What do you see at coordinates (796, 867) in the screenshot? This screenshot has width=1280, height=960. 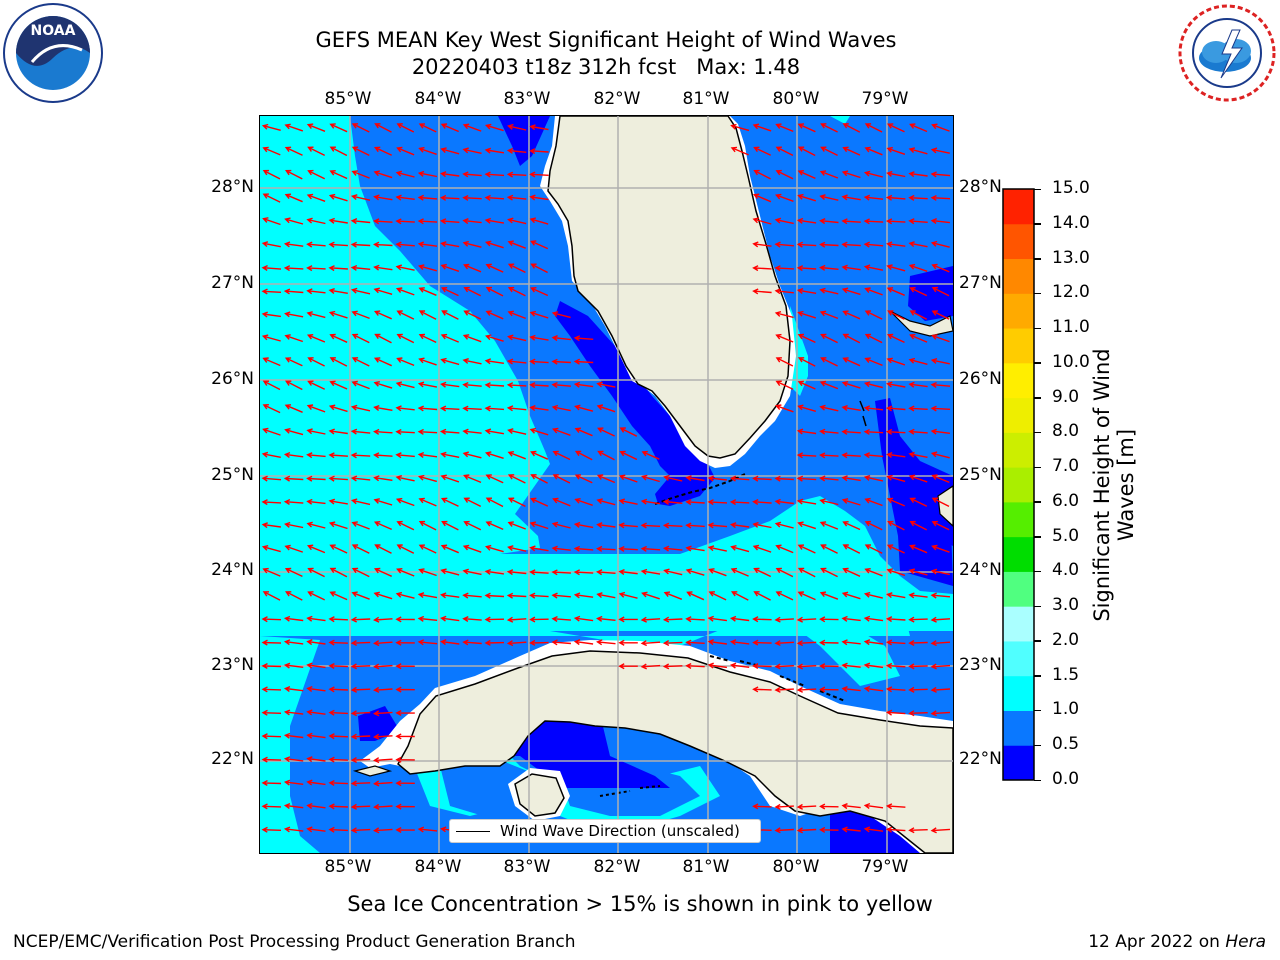 I see `lon-label-bottom: 80°W` at bounding box center [796, 867].